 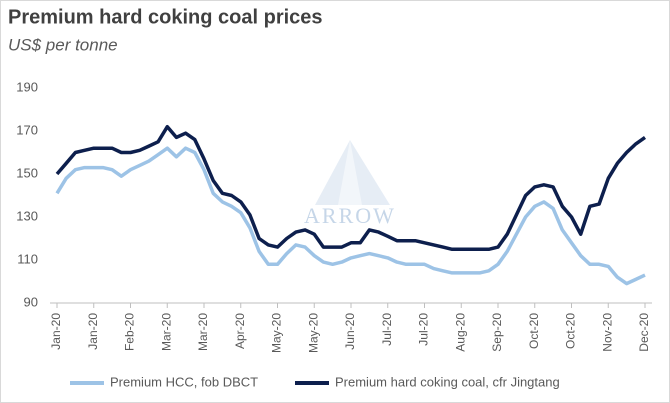 I want to click on x-tick-label: Jun-20, so click(x=350, y=331).